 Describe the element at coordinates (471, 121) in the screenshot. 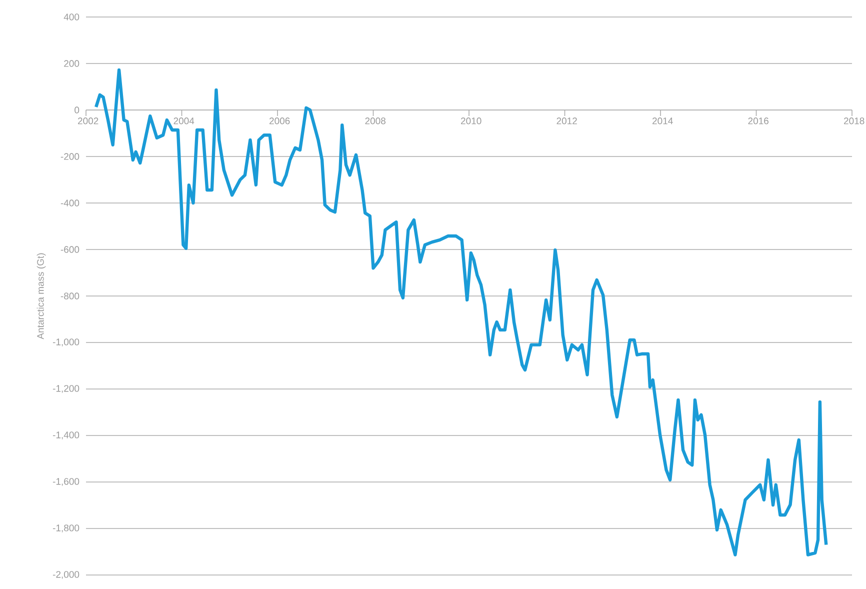

I see `x-tick-label: 2010` at that location.